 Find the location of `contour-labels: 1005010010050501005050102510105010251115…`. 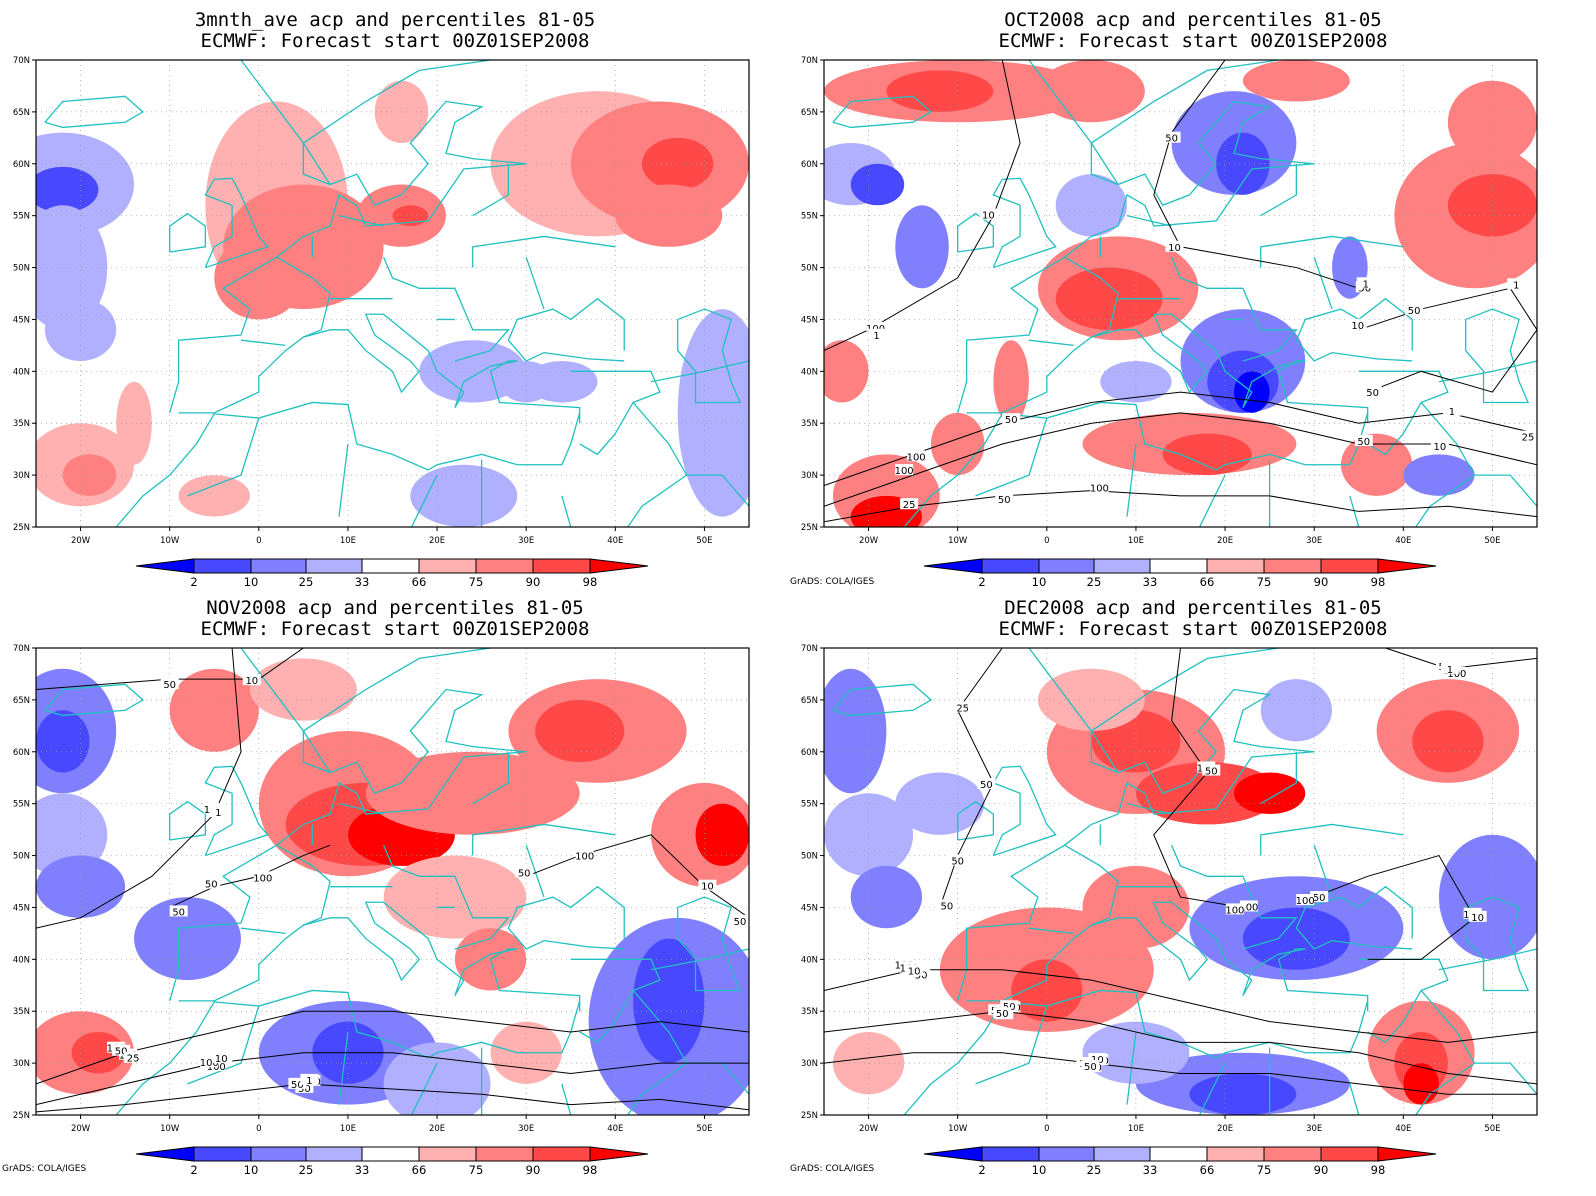

contour-labels: 1005010010050501005050102510105010251115… is located at coordinates (1201, 321).